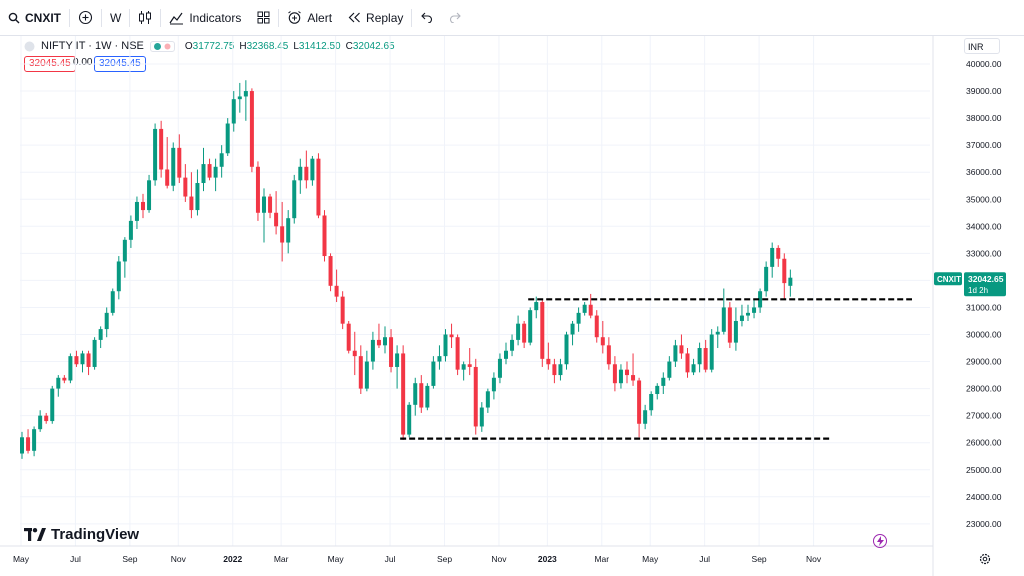  What do you see at coordinates (375, 18) in the screenshot?
I see `replay-button: Replay` at bounding box center [375, 18].